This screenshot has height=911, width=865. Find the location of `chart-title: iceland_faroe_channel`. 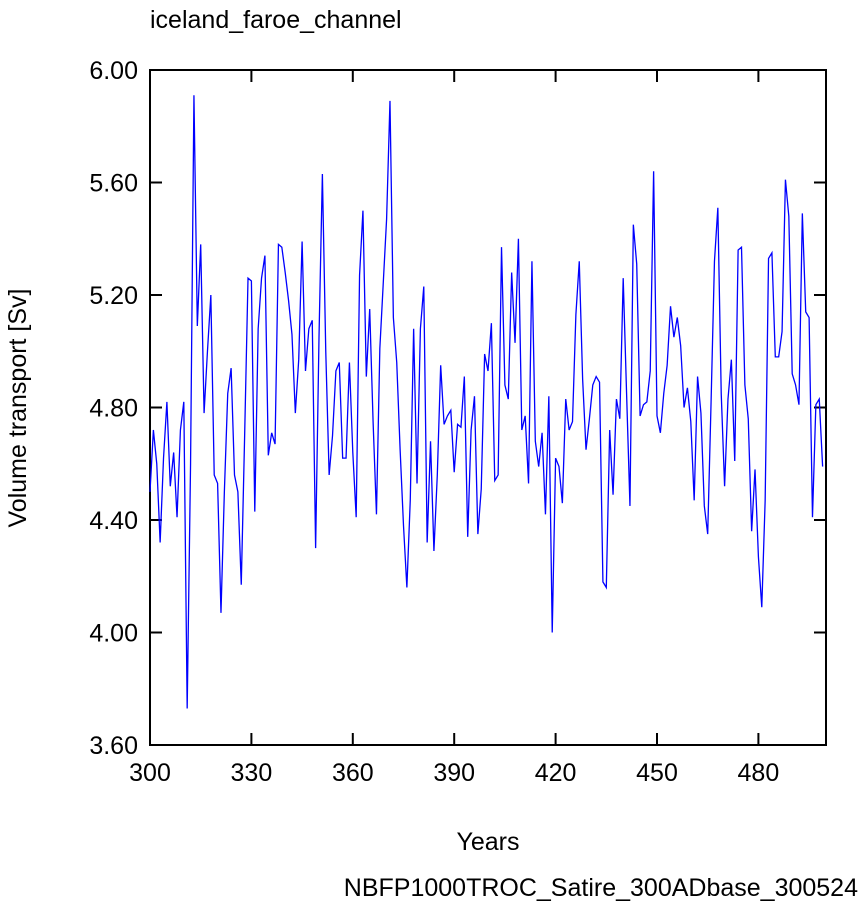

chart-title: iceland_faroe_channel is located at coordinates (276, 20).